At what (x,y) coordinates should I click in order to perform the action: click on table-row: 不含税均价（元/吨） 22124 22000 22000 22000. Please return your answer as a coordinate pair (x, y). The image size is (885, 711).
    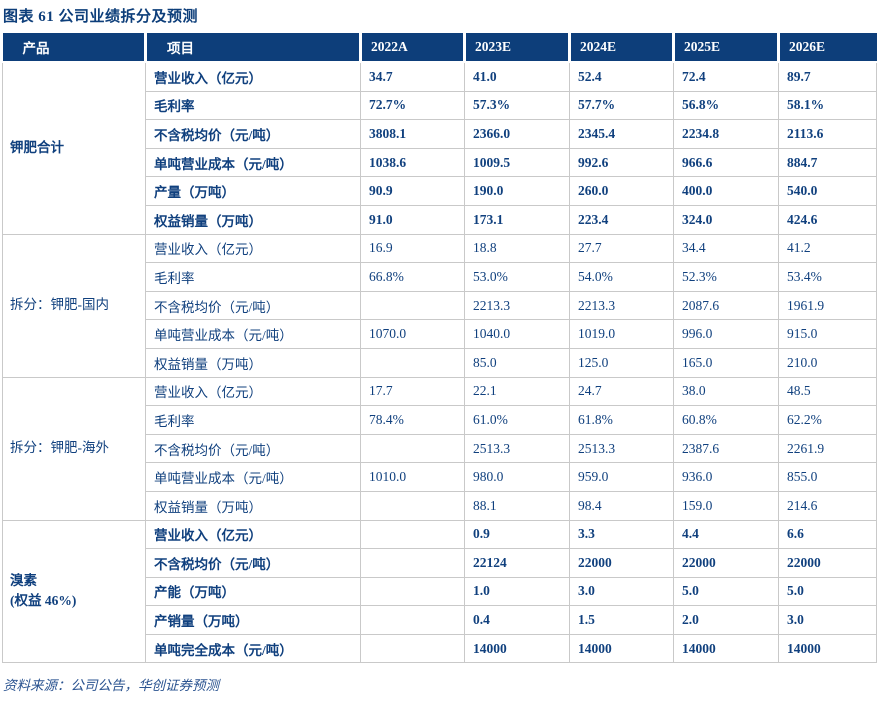
    Looking at the image, I should click on (440, 563).